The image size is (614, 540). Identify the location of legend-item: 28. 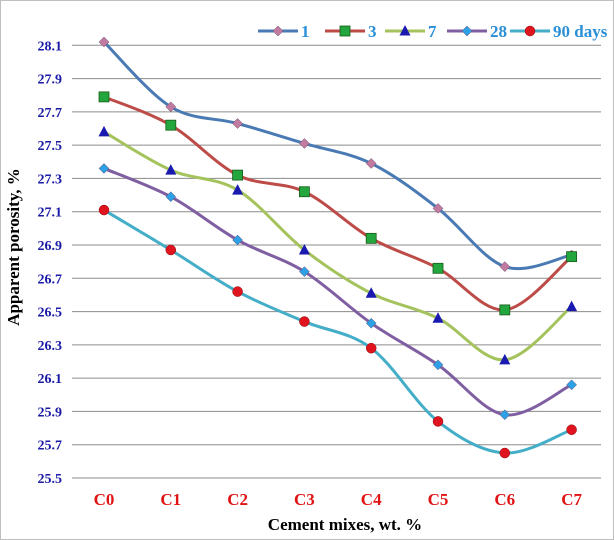
(477, 31).